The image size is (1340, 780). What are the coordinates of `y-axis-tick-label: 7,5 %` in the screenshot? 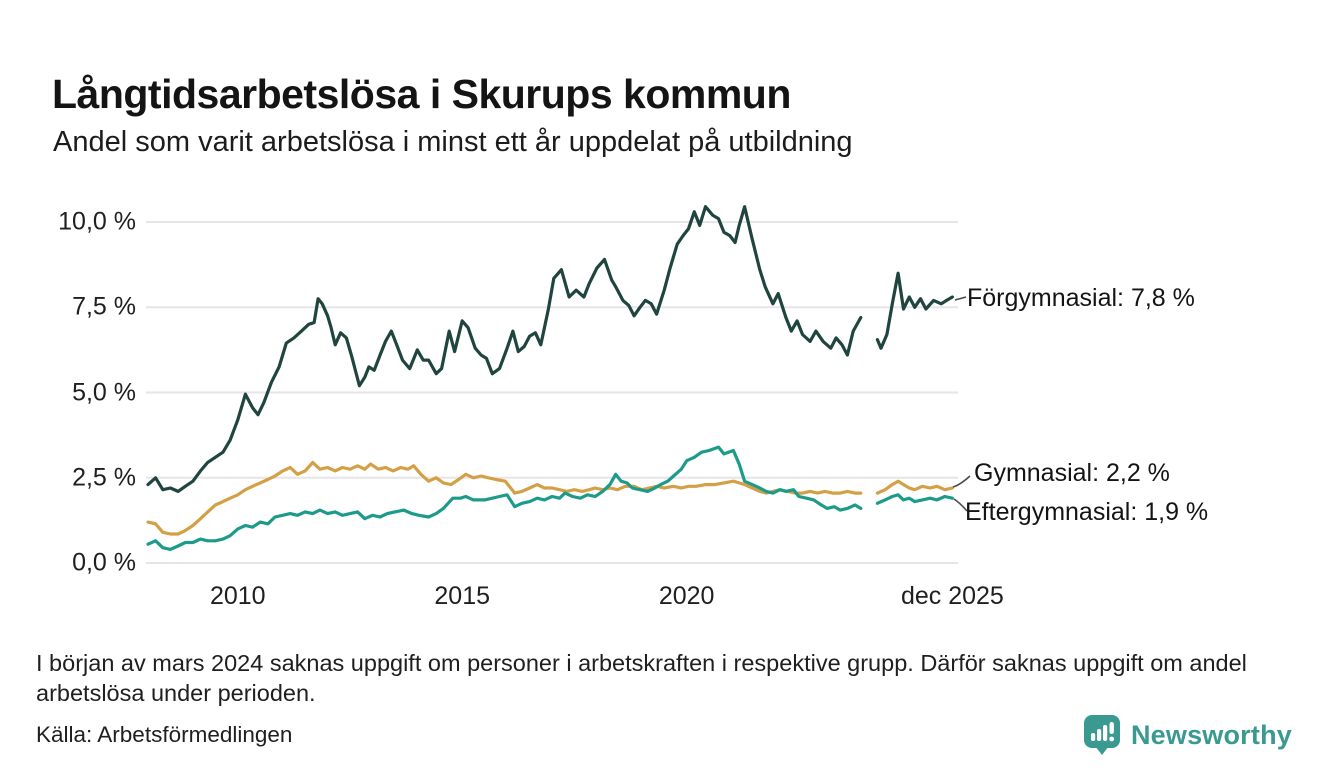 It's located at (104, 306).